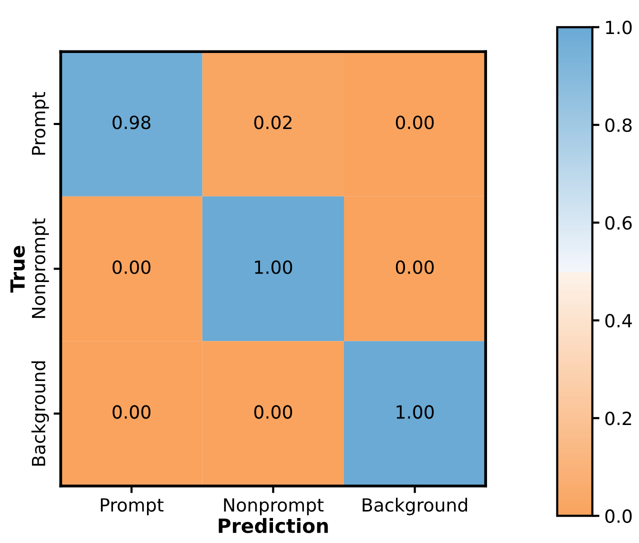 Image resolution: width=639 pixels, height=543 pixels. What do you see at coordinates (618, 321) in the screenshot?
I see `color-bar-label: 0.4` at bounding box center [618, 321].